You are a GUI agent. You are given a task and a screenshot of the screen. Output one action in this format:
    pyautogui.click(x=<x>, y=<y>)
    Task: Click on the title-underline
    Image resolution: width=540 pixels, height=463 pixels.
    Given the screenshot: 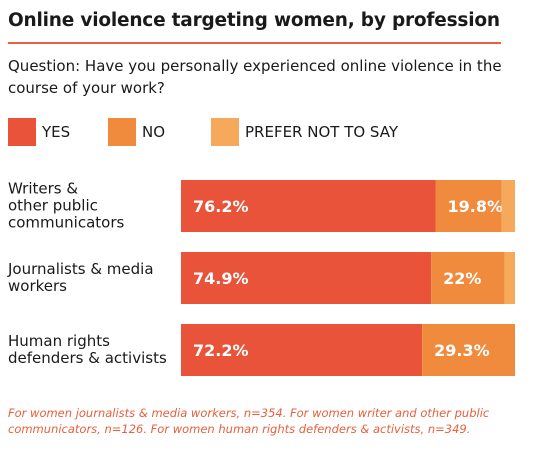 What is the action you would take?
    pyautogui.click(x=254, y=43)
    